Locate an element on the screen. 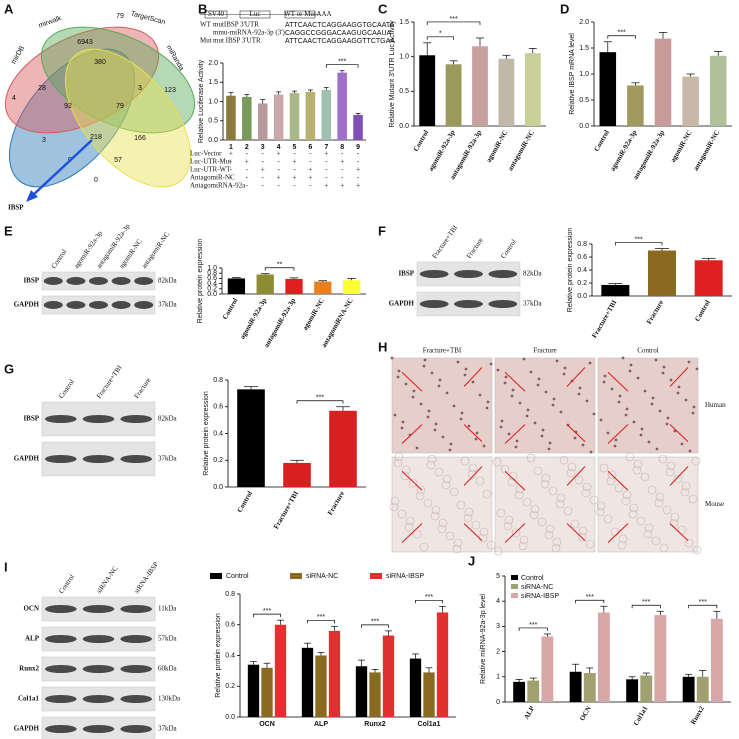  y-tick-label: 2.0 is located at coordinates (213, 63).